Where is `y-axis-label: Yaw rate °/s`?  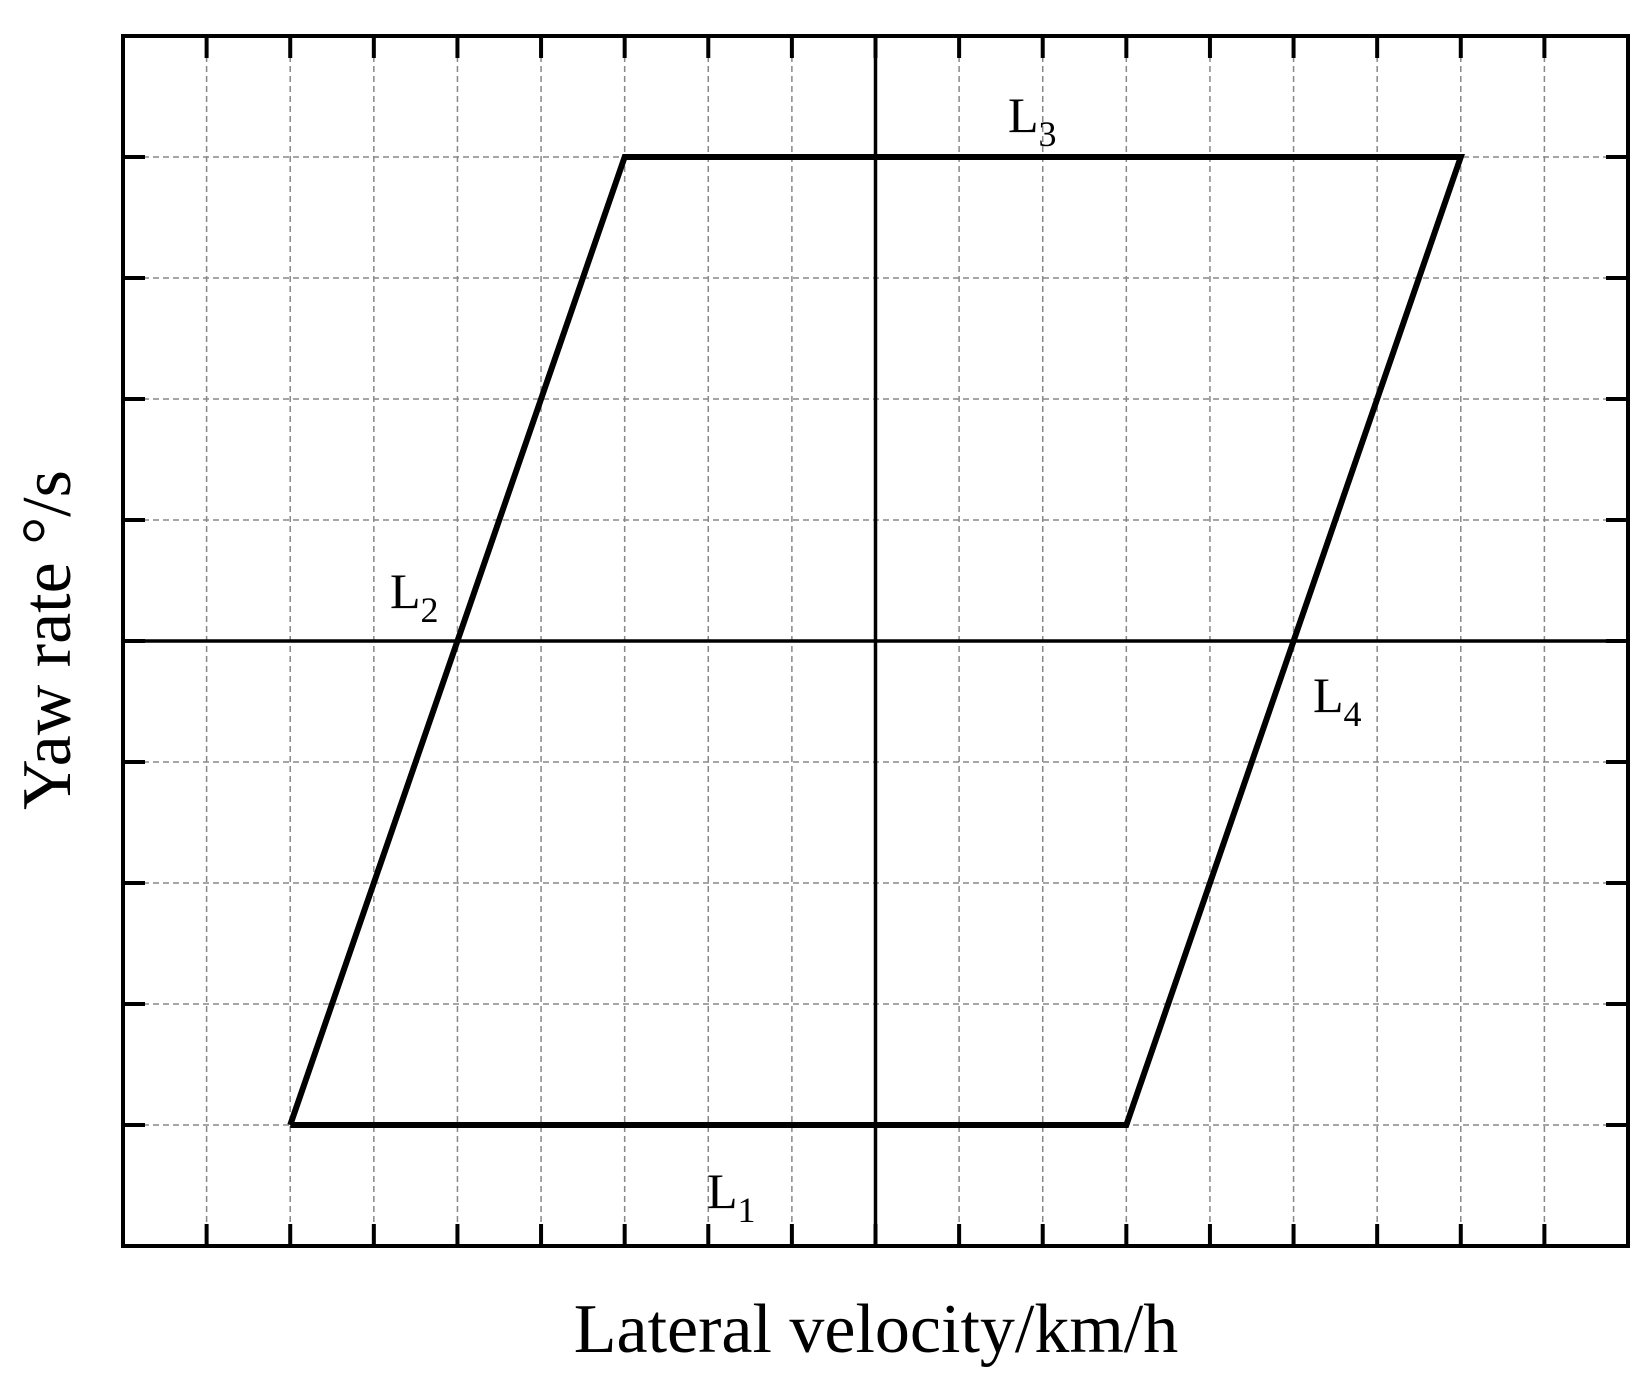
y-axis-label: Yaw rate °/s is located at coordinates (47, 640).